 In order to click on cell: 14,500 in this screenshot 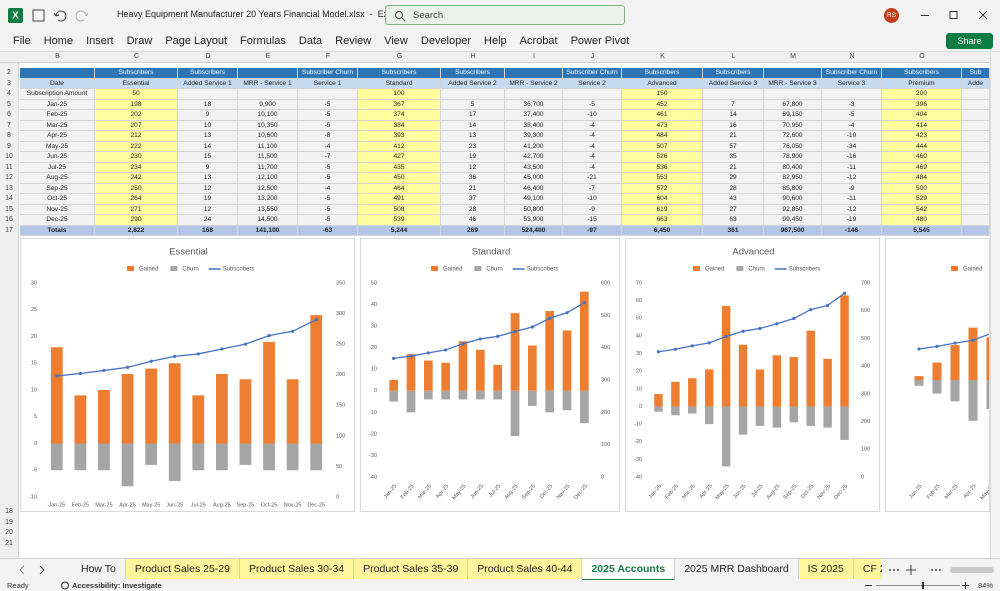, I will do `click(268, 220)`.